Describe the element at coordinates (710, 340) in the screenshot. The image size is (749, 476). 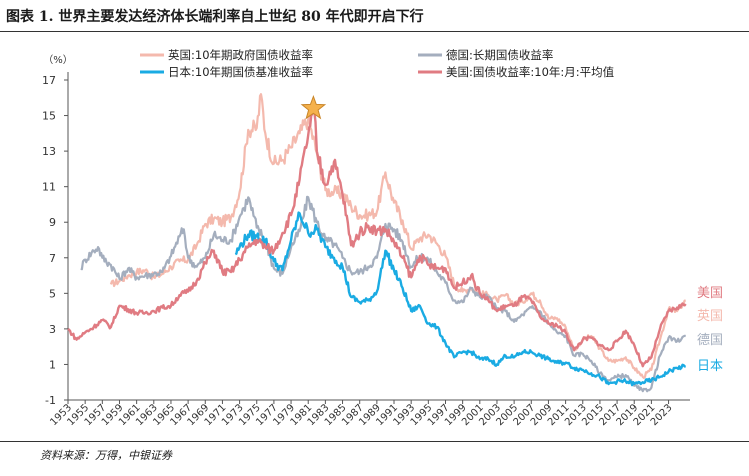
I see `series-end-label: 德国` at that location.